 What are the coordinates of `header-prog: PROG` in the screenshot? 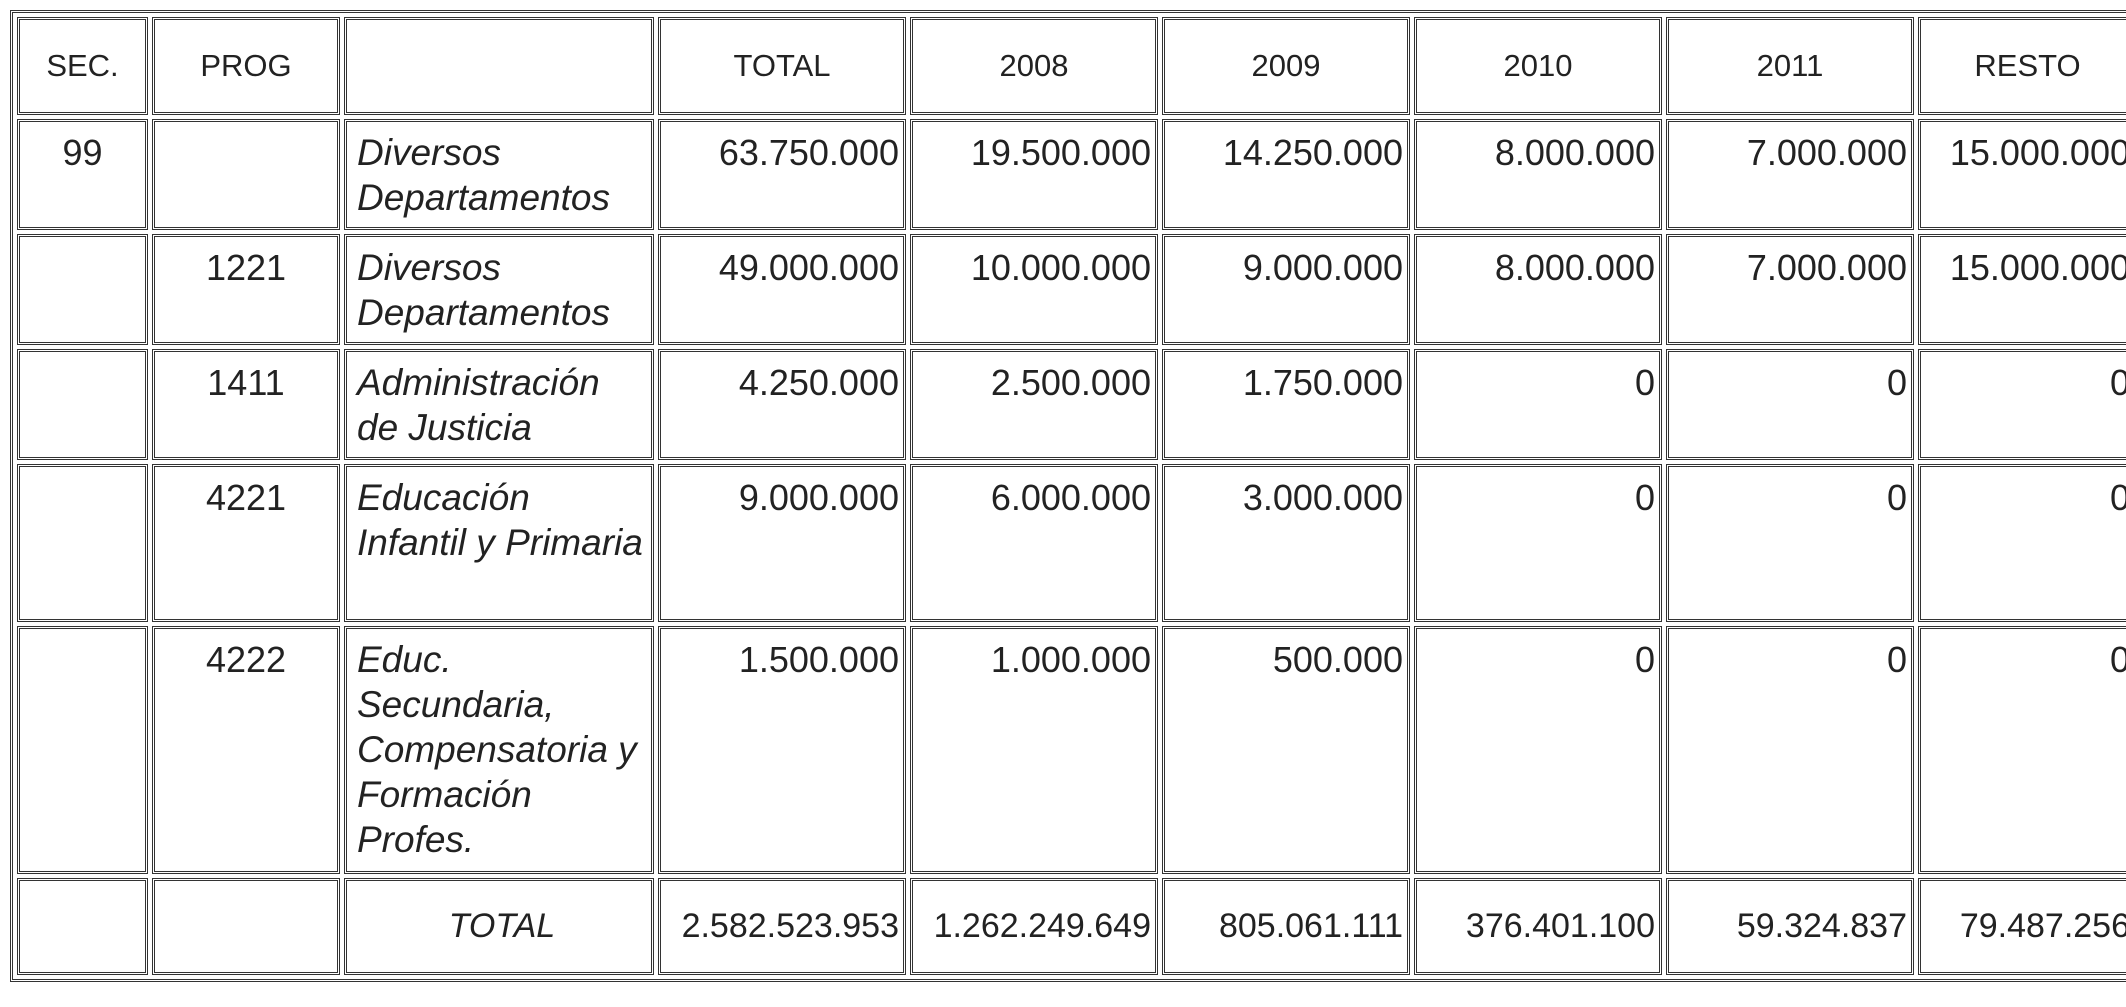 It's located at (246, 66).